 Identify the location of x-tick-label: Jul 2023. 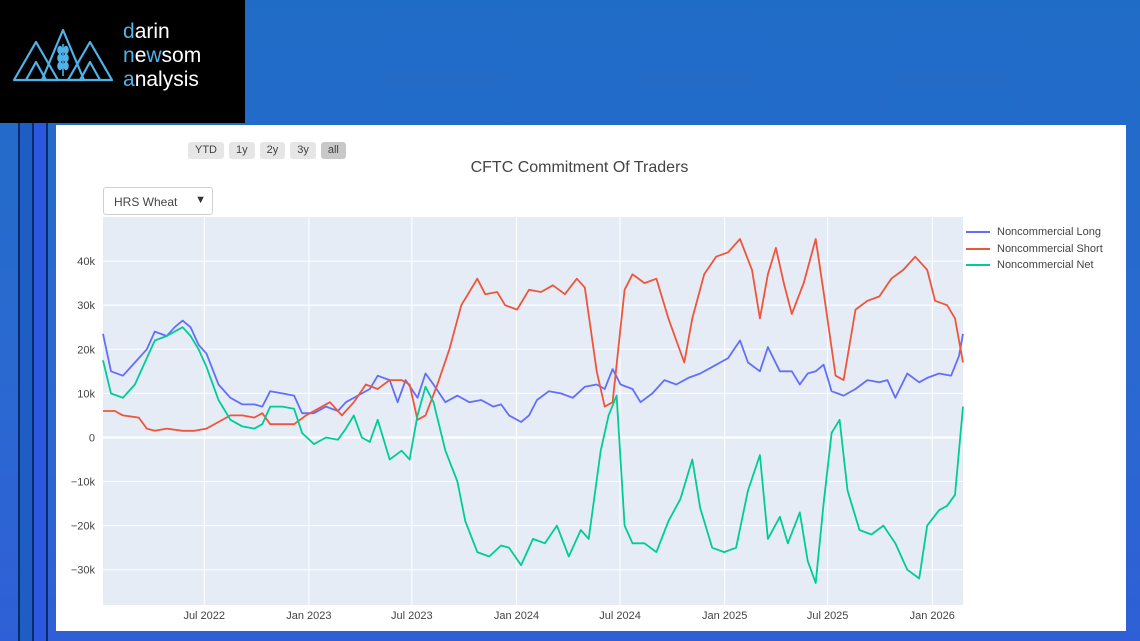
(412, 616).